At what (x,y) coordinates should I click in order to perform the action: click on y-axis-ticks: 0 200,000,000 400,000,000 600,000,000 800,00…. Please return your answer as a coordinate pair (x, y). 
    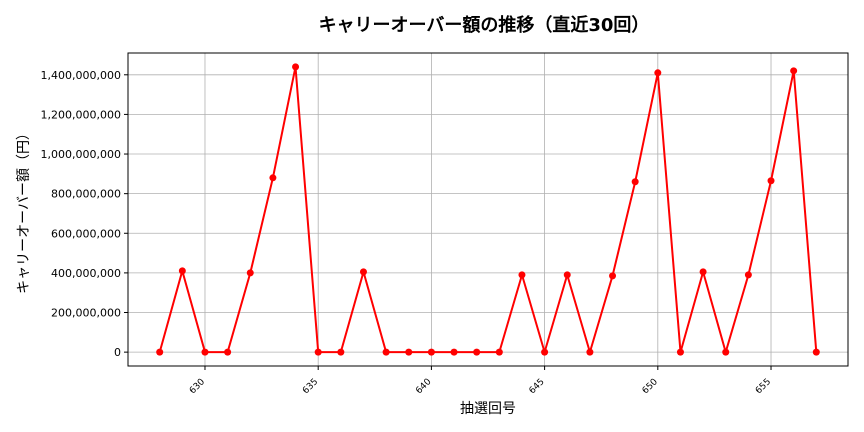
    Looking at the image, I should click on (84, 214).